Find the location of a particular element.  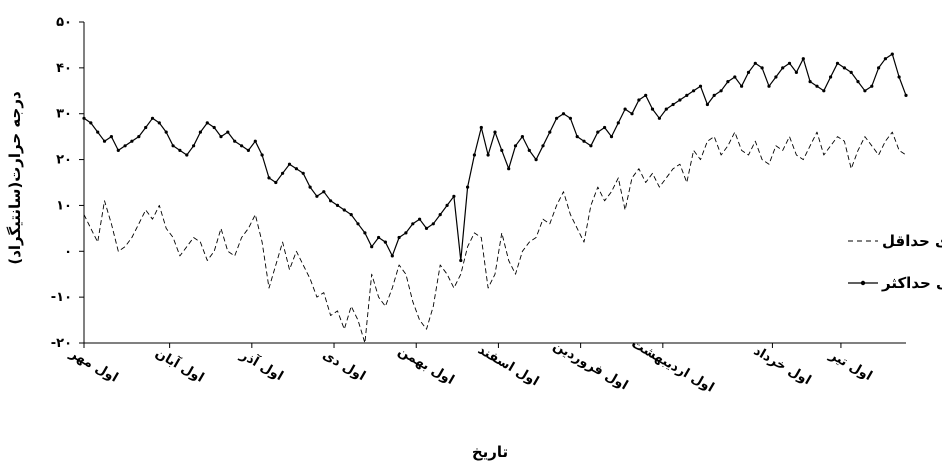

y-axis-label: درجه حرارت(سانتیگراد) is located at coordinates (15, 178).